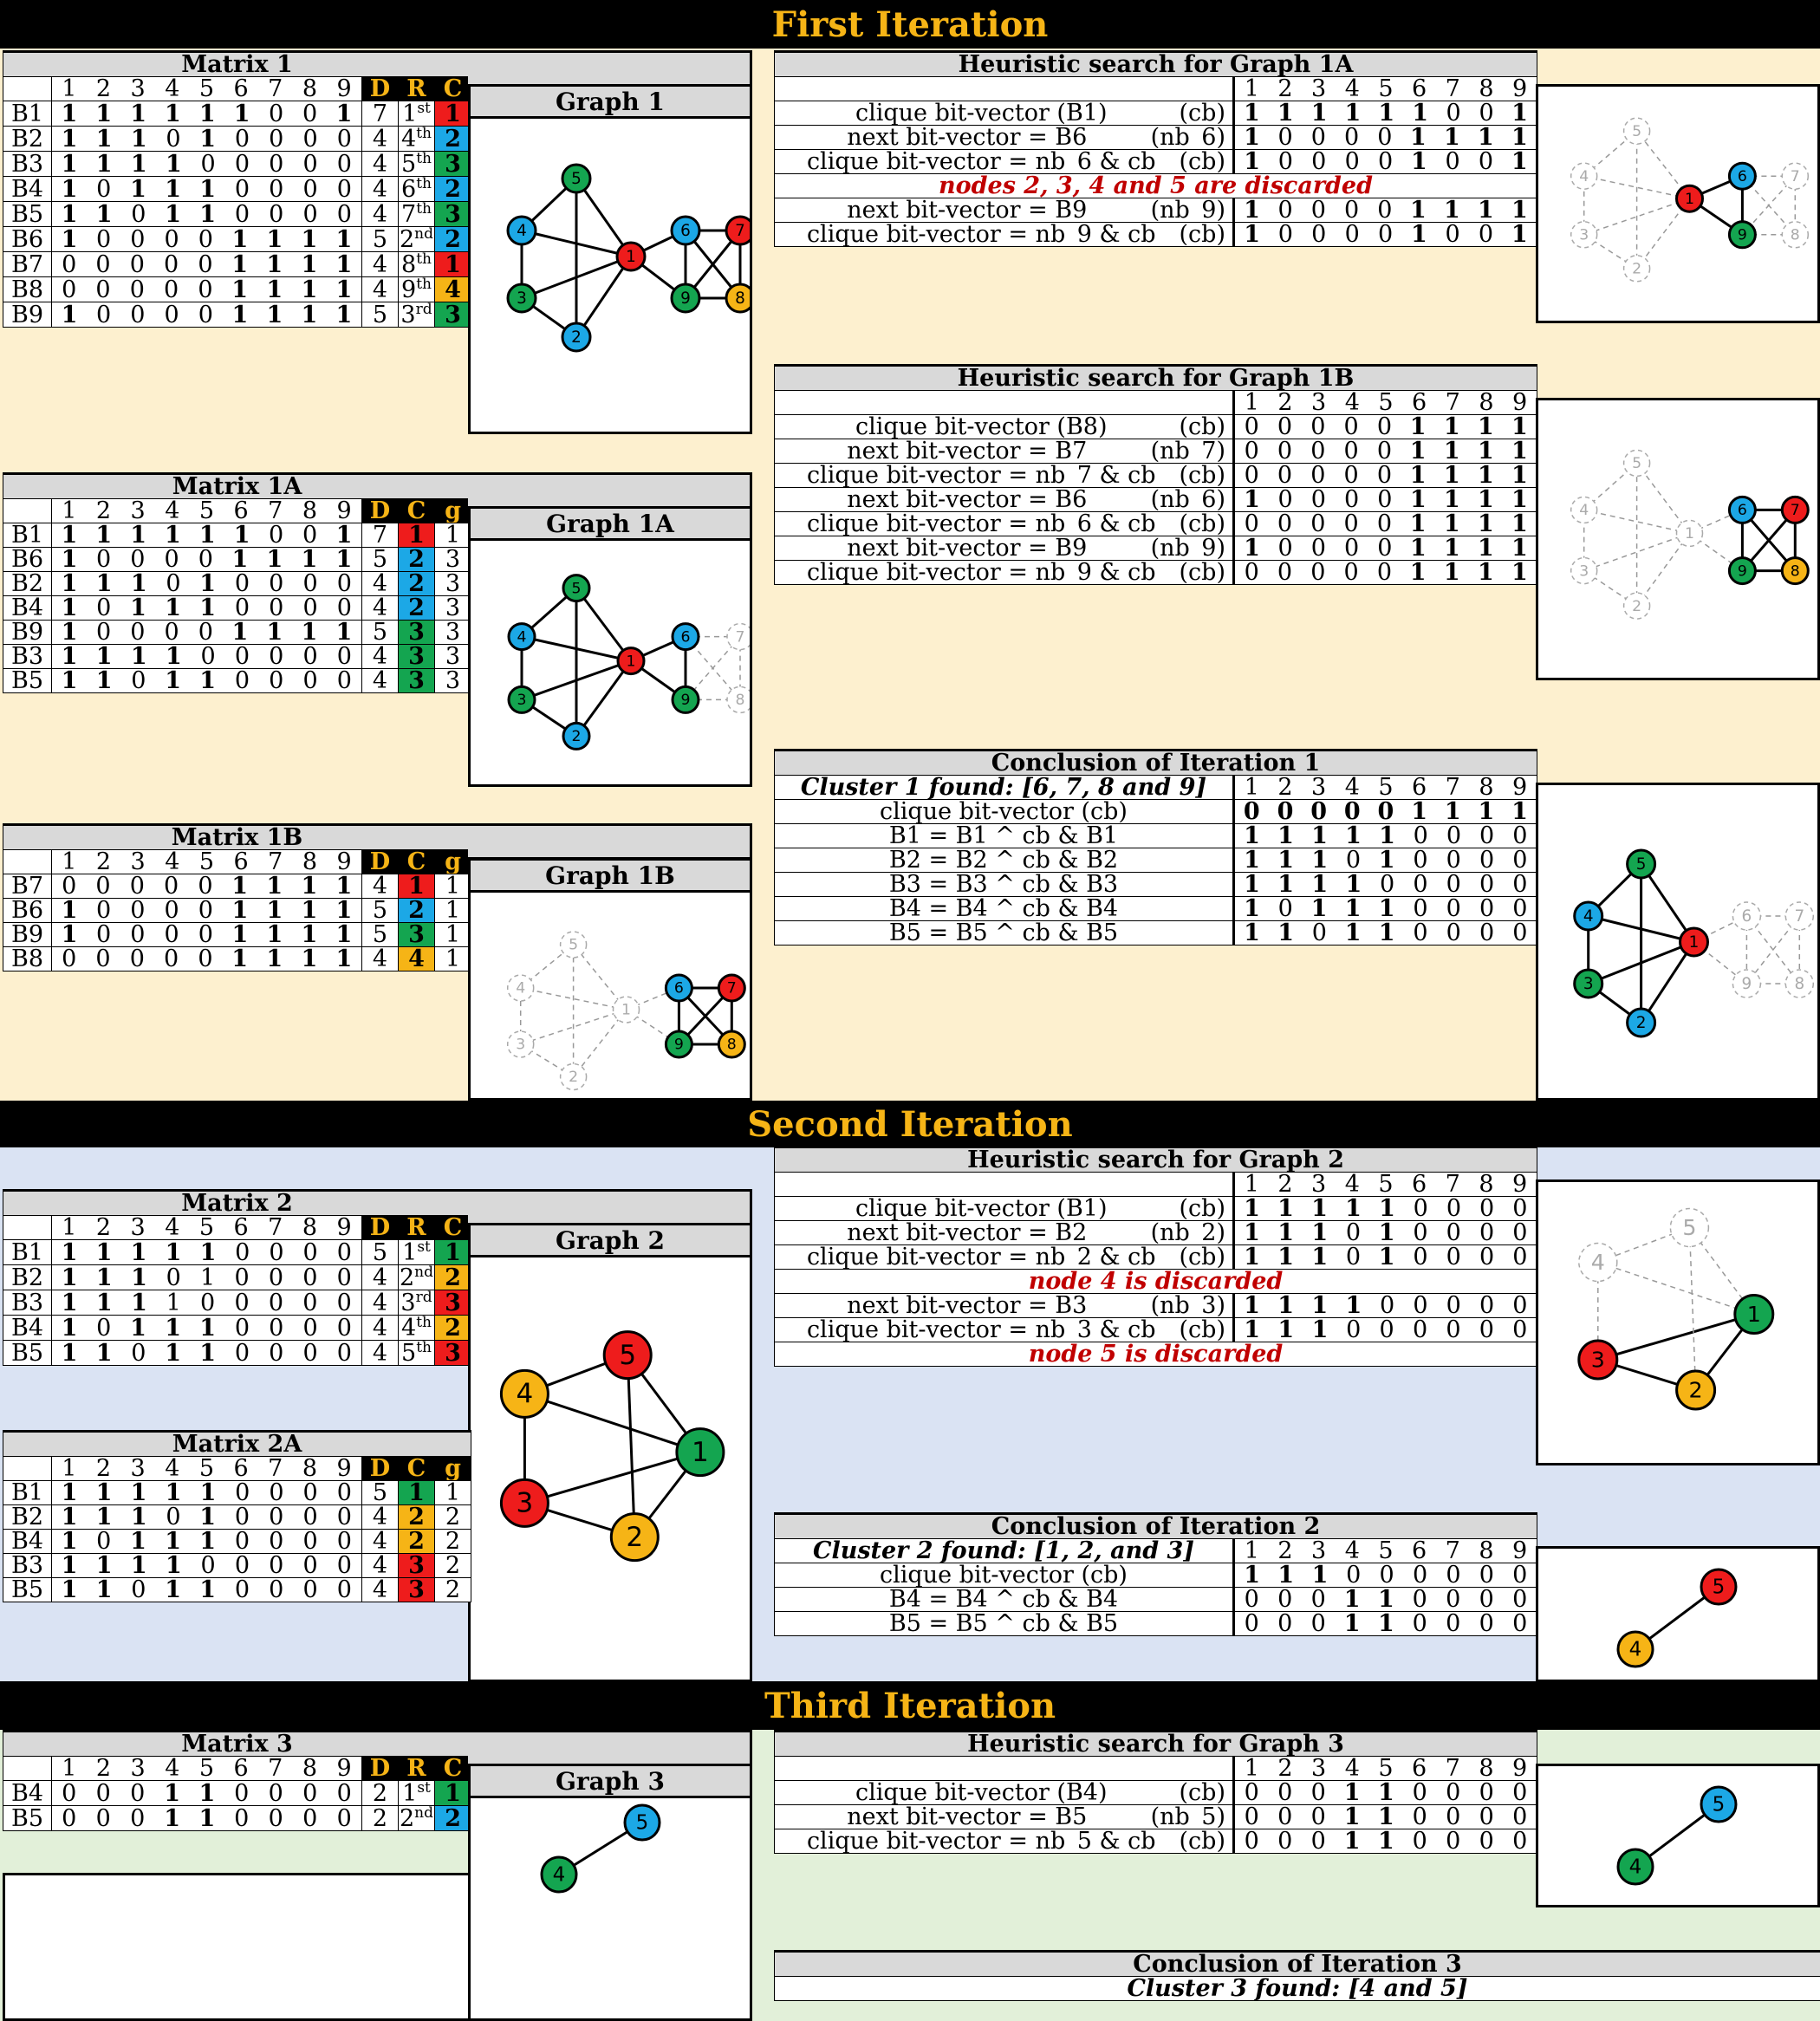 The height and width of the screenshot is (2021, 1820). What do you see at coordinates (573, 1077) in the screenshot?
I see `graph-node-label: 2` at bounding box center [573, 1077].